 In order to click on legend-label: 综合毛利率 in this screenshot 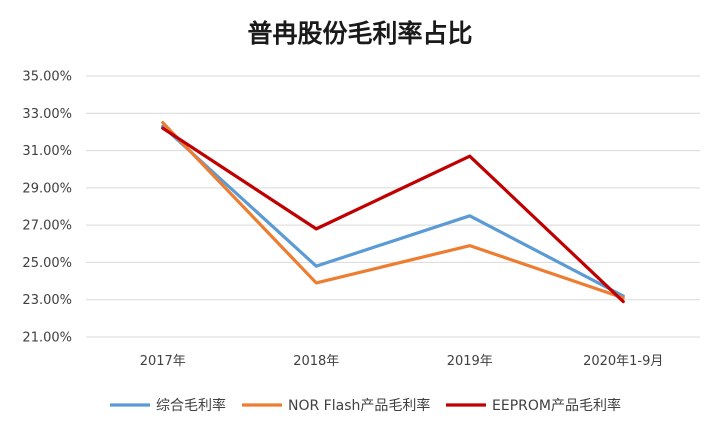, I will do `click(191, 405)`.